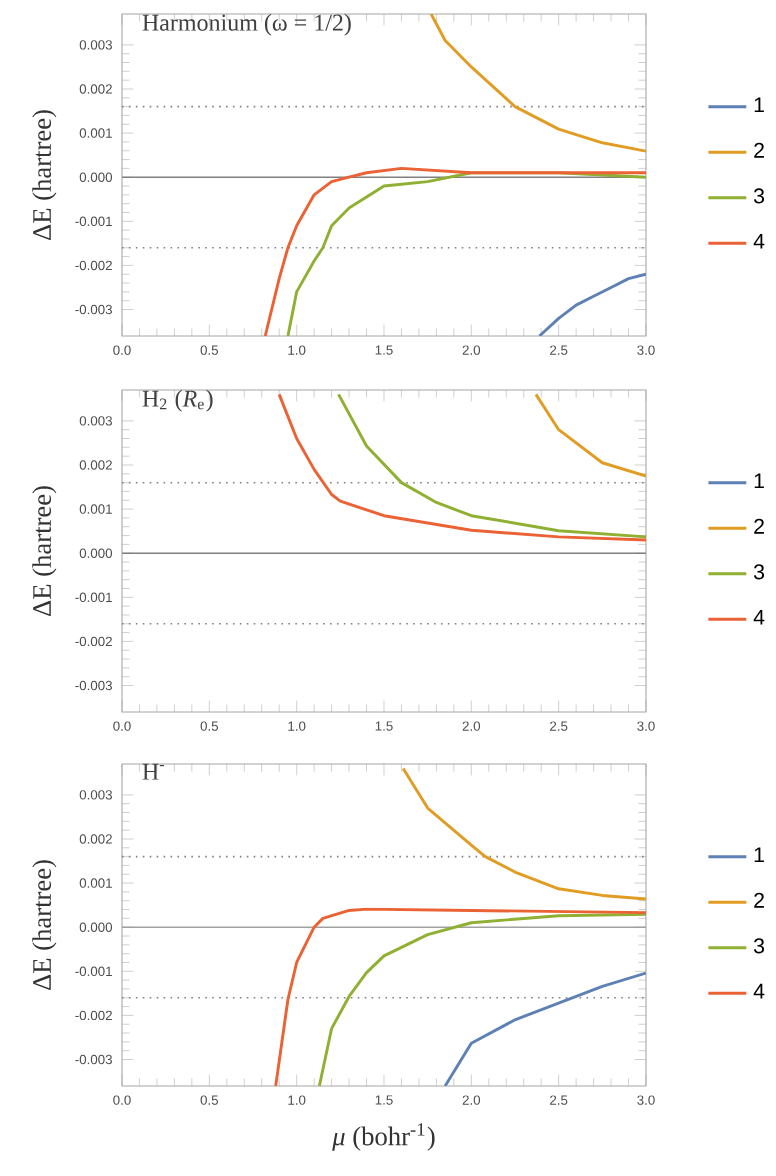 The image size is (776, 1176). I want to click on chart-title: H$^{-}$, so click(153, 771).